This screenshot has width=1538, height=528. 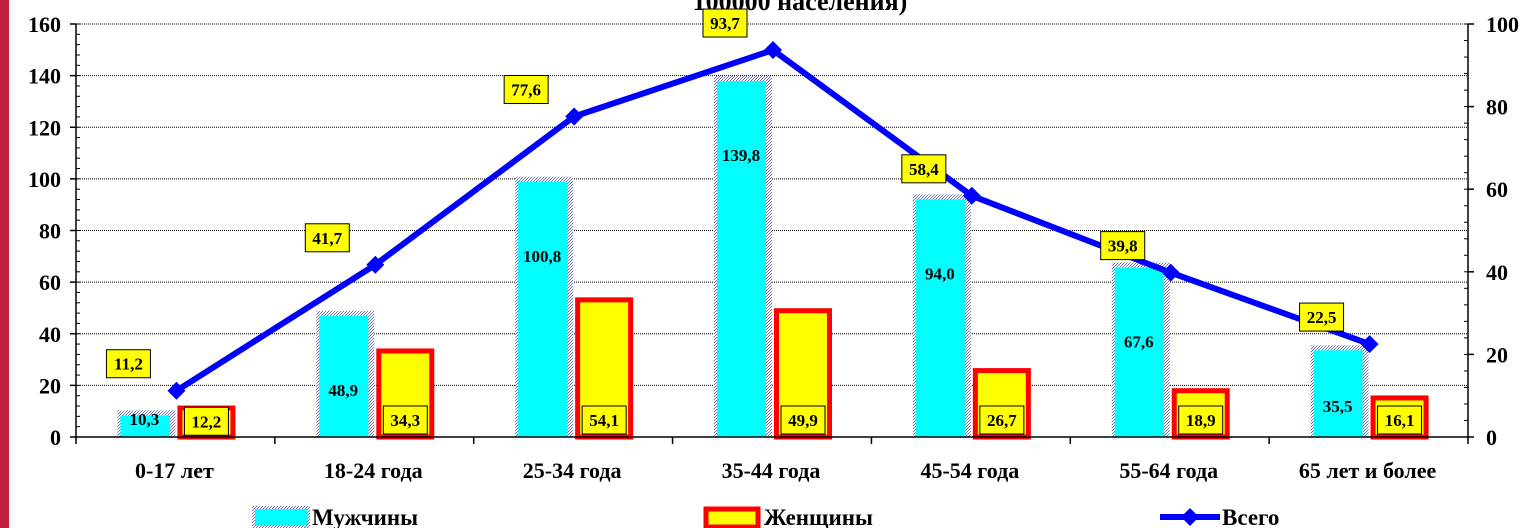 What do you see at coordinates (1168, 470) in the screenshot?
I see `x-tick-label: 55-64 года` at bounding box center [1168, 470].